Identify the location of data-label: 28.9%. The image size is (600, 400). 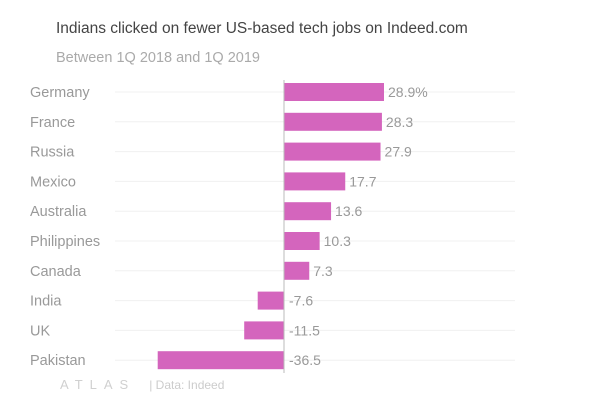
(408, 92).